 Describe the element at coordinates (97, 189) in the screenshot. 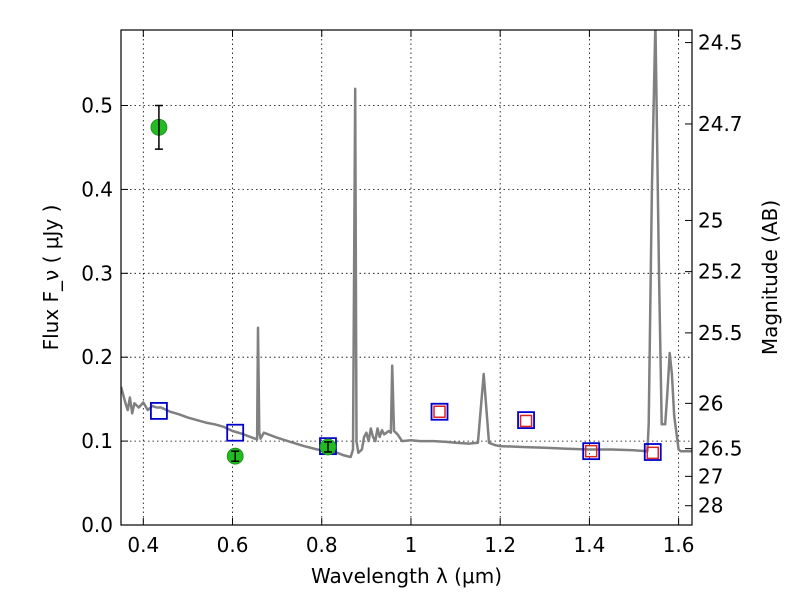

I see `y-tick-label: 0.4` at that location.